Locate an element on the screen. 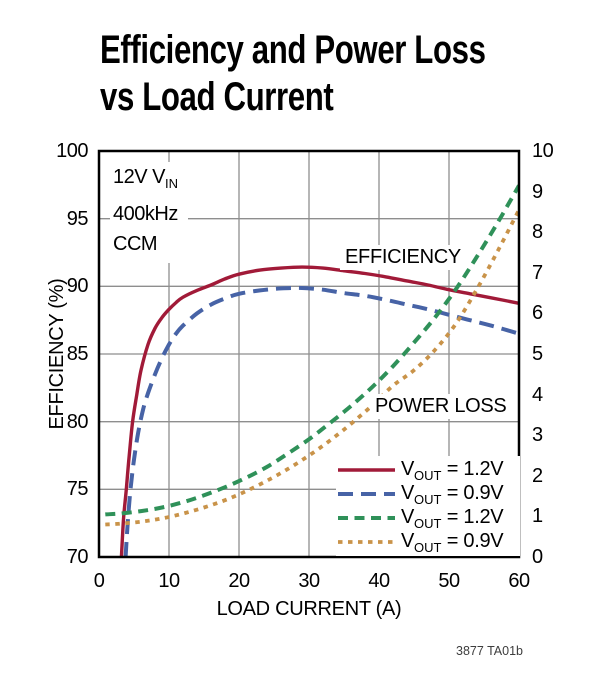  y-right-tick-10: 10 is located at coordinates (543, 151).